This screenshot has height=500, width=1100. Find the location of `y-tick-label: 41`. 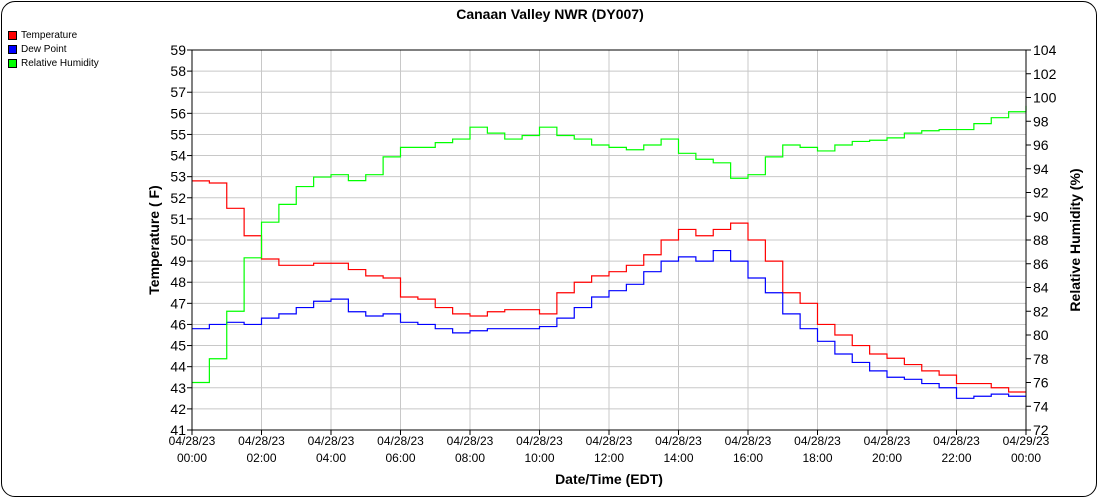

y-tick-label: 41 is located at coordinates (178, 430).